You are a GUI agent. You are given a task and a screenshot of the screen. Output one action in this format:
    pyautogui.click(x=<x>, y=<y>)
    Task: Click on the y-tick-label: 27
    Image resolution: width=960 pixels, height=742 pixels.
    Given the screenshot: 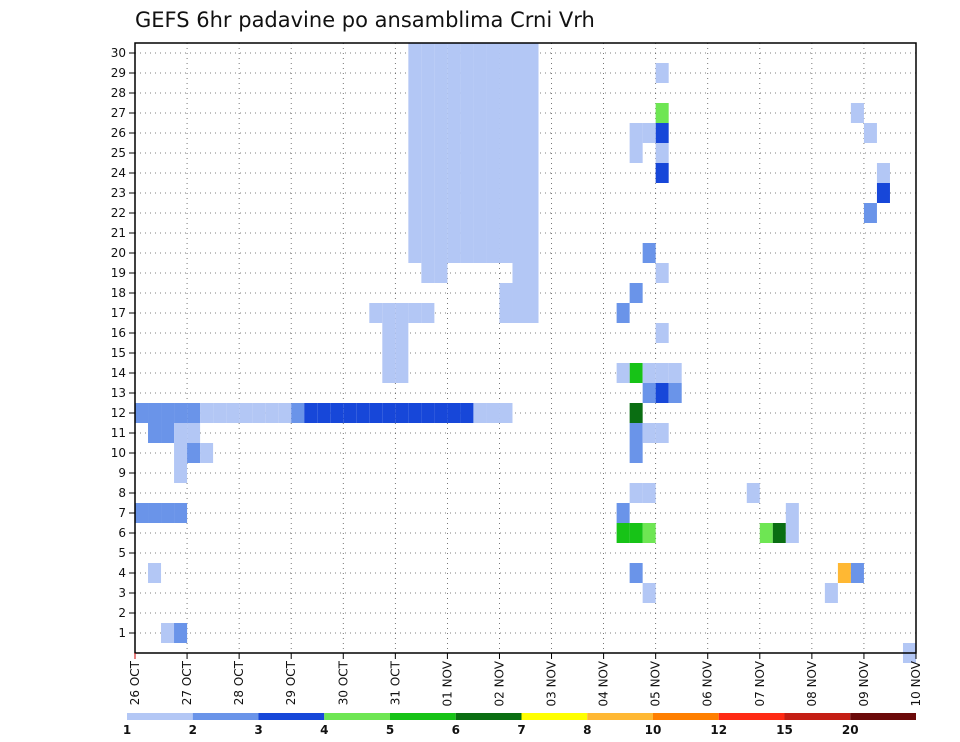 What is the action you would take?
    pyautogui.click(x=118, y=113)
    